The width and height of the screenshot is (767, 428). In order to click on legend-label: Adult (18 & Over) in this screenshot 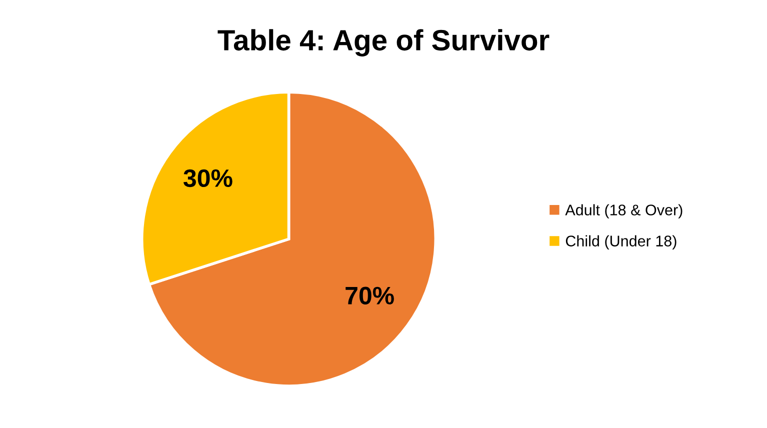, I will do `click(623, 211)`.